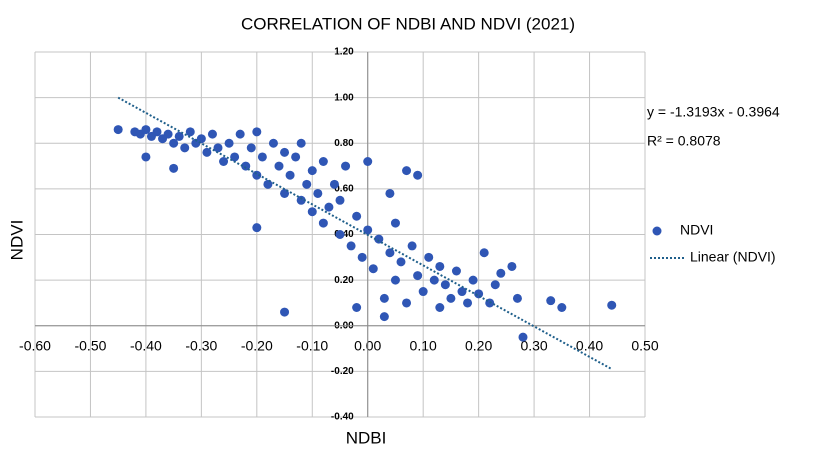 This screenshot has height=451, width=817. Describe the element at coordinates (533, 345) in the screenshot. I see `x-tick-label: 0.30` at that location.